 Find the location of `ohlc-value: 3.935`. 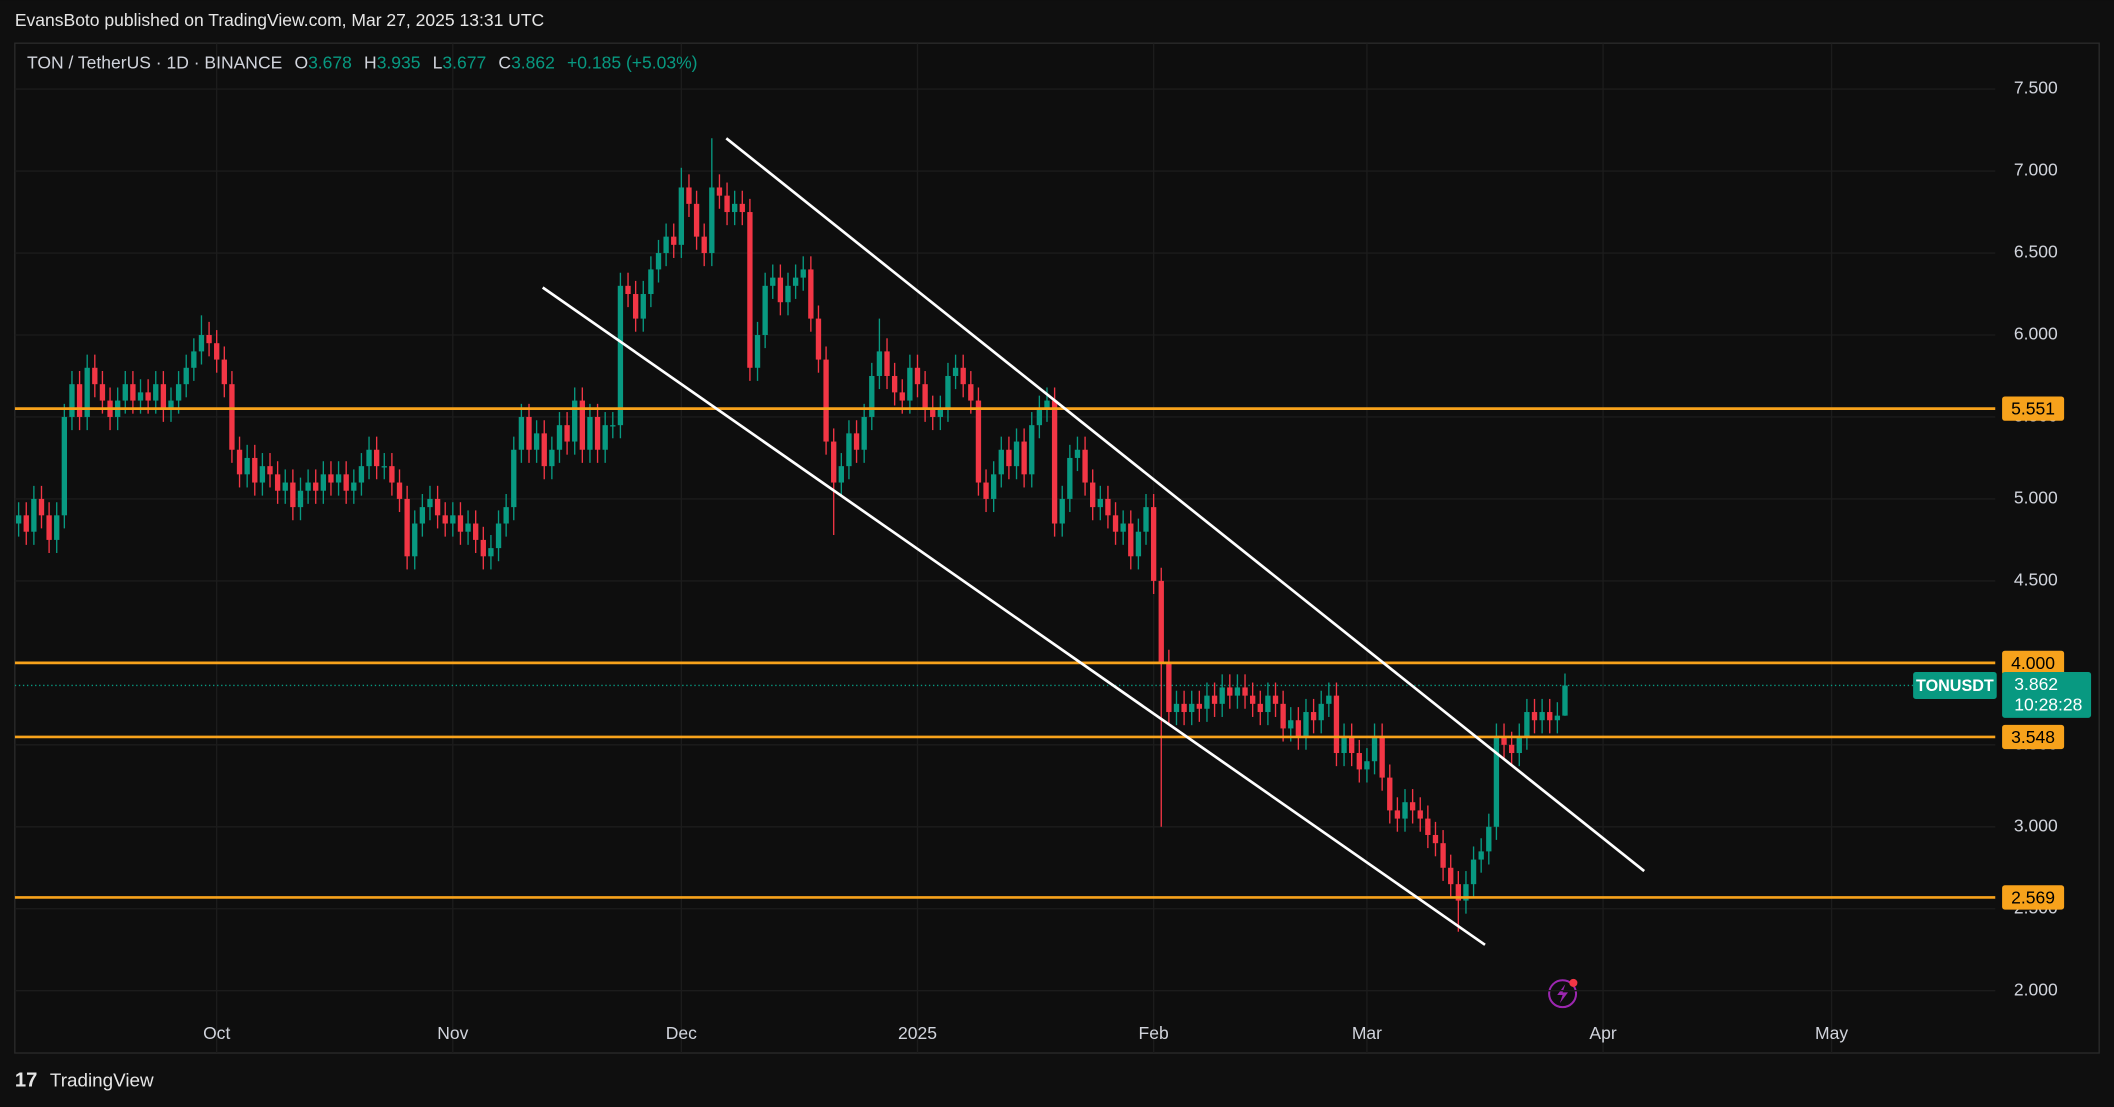

ohlc-value: 3.935 is located at coordinates (399, 62).